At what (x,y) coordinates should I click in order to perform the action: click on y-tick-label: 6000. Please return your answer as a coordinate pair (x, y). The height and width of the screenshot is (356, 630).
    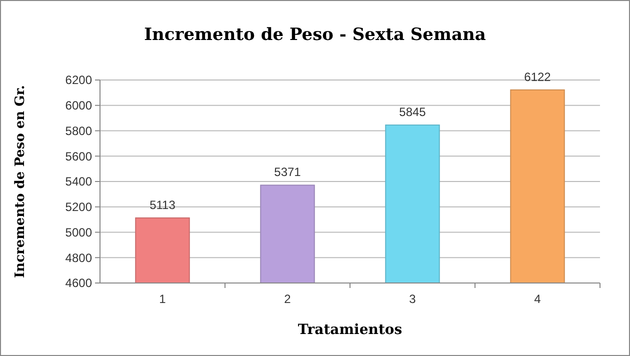
    Looking at the image, I should click on (78, 105).